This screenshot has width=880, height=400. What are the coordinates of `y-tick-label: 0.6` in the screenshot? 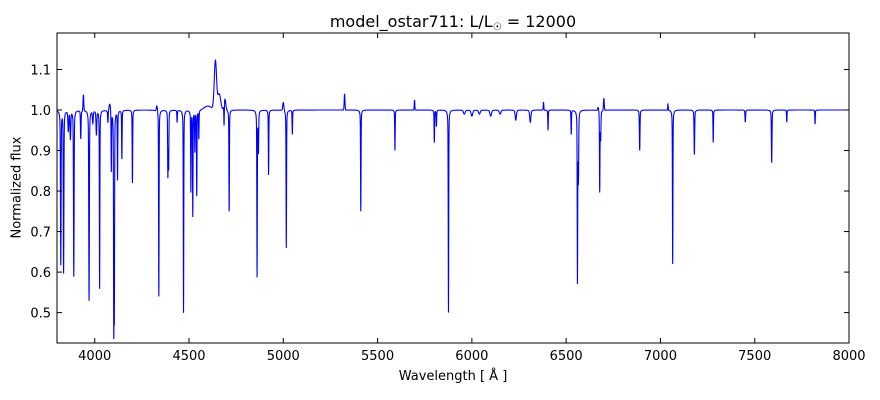 It's located at (40, 273).